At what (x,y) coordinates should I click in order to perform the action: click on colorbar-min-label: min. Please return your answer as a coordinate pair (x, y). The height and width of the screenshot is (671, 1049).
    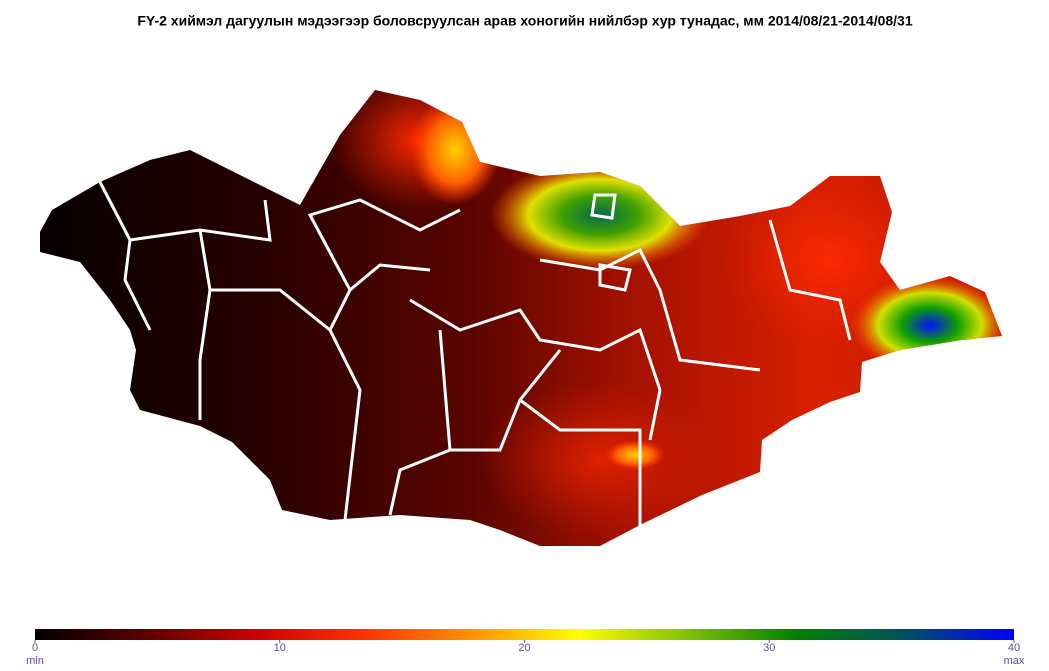
    Looking at the image, I should click on (35, 660).